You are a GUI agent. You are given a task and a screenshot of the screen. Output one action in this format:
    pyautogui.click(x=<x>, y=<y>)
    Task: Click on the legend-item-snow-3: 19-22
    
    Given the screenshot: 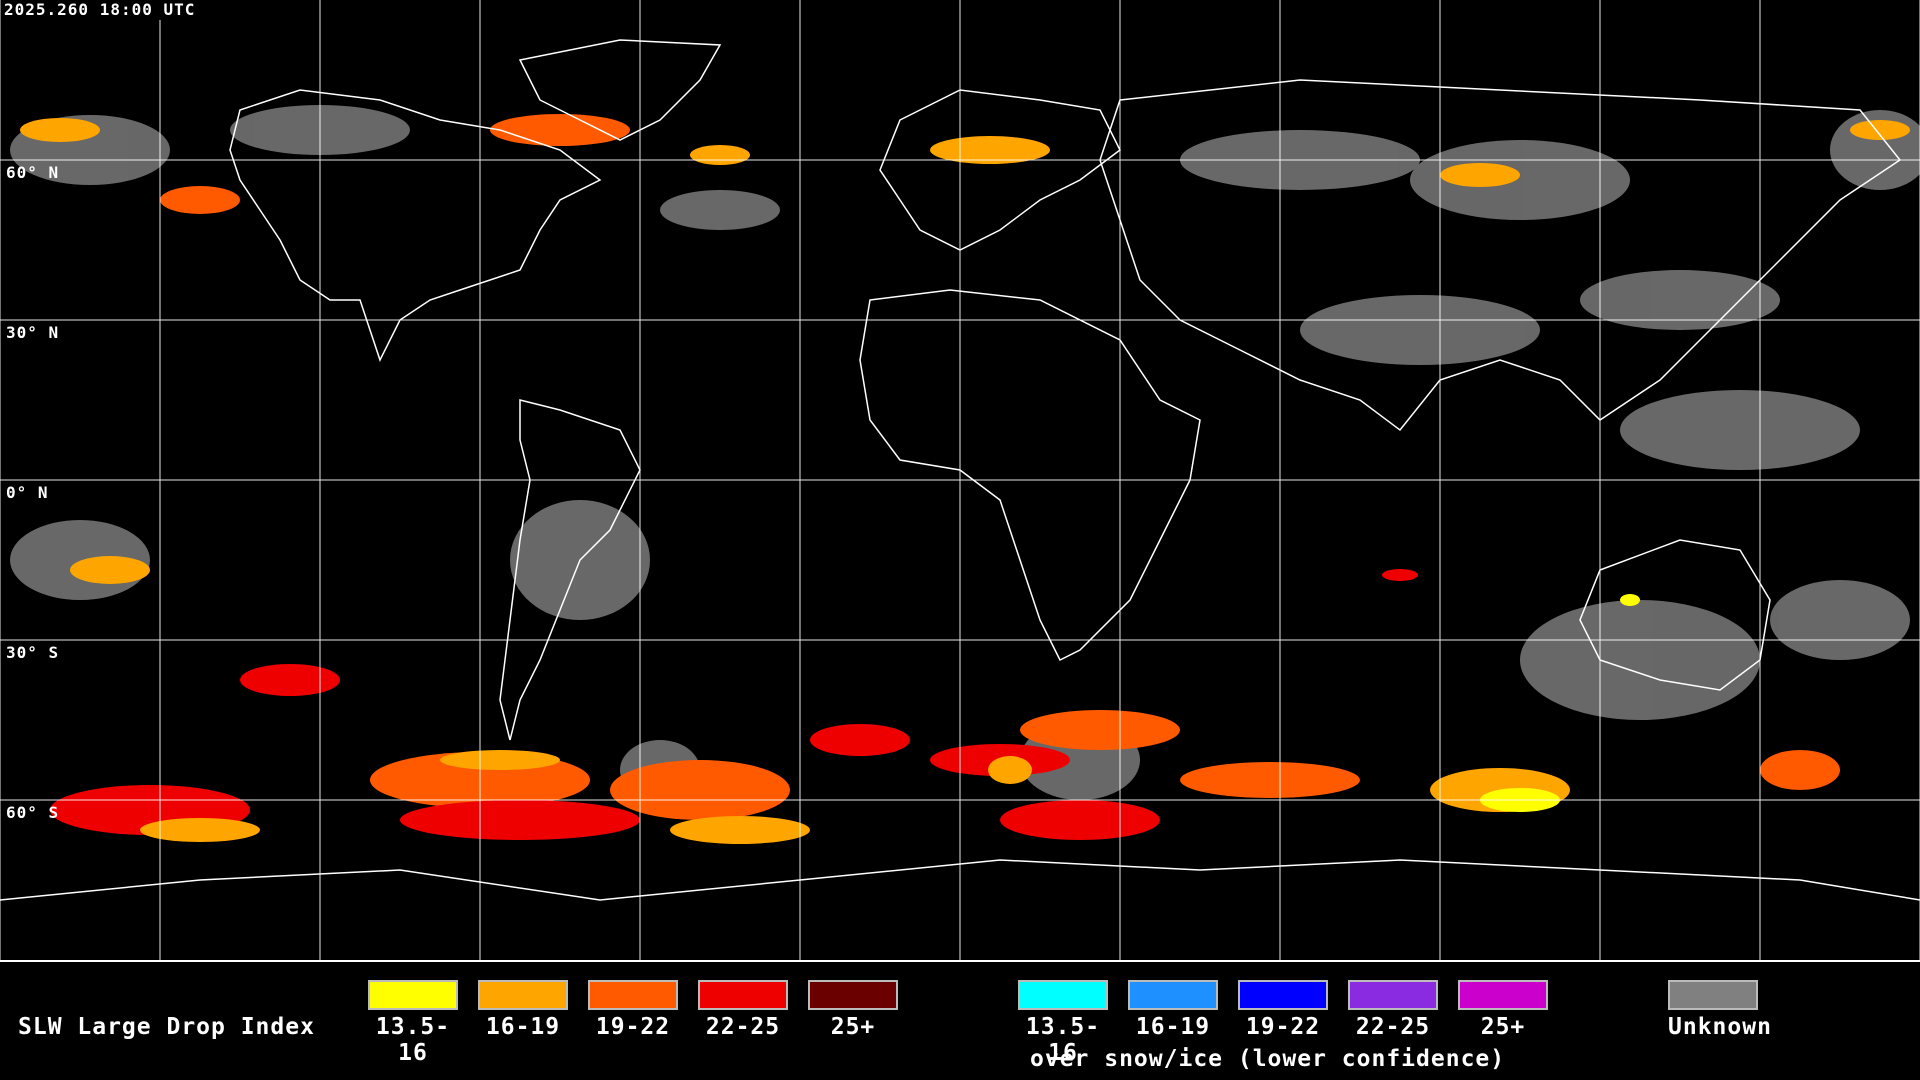 What is the action you would take?
    pyautogui.click(x=1285, y=1010)
    